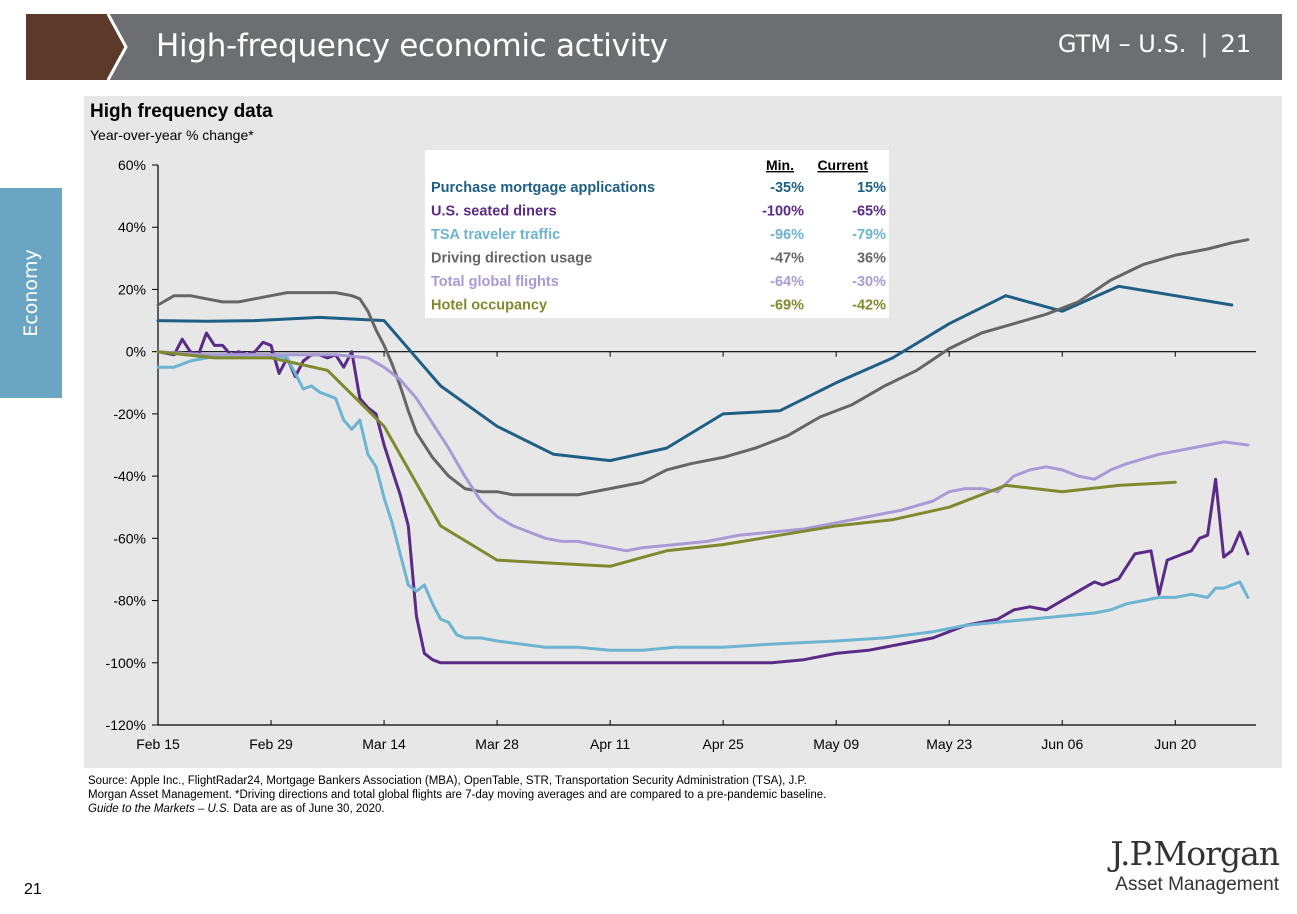 This screenshot has width=1297, height=914. What do you see at coordinates (129, 601) in the screenshot?
I see `y-tick-label: -80%` at bounding box center [129, 601].